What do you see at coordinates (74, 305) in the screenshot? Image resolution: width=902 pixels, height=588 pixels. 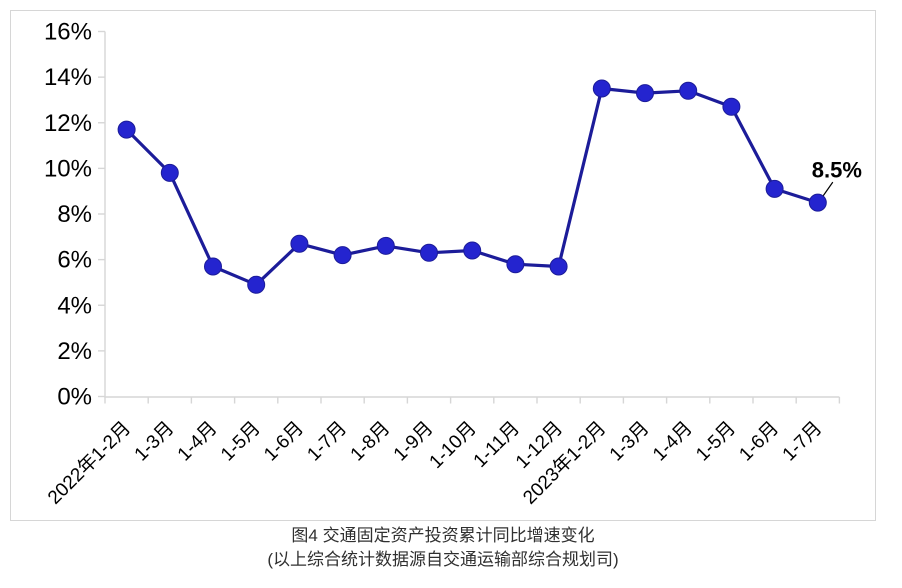 I see `y-axis-label: 4%` at bounding box center [74, 305].